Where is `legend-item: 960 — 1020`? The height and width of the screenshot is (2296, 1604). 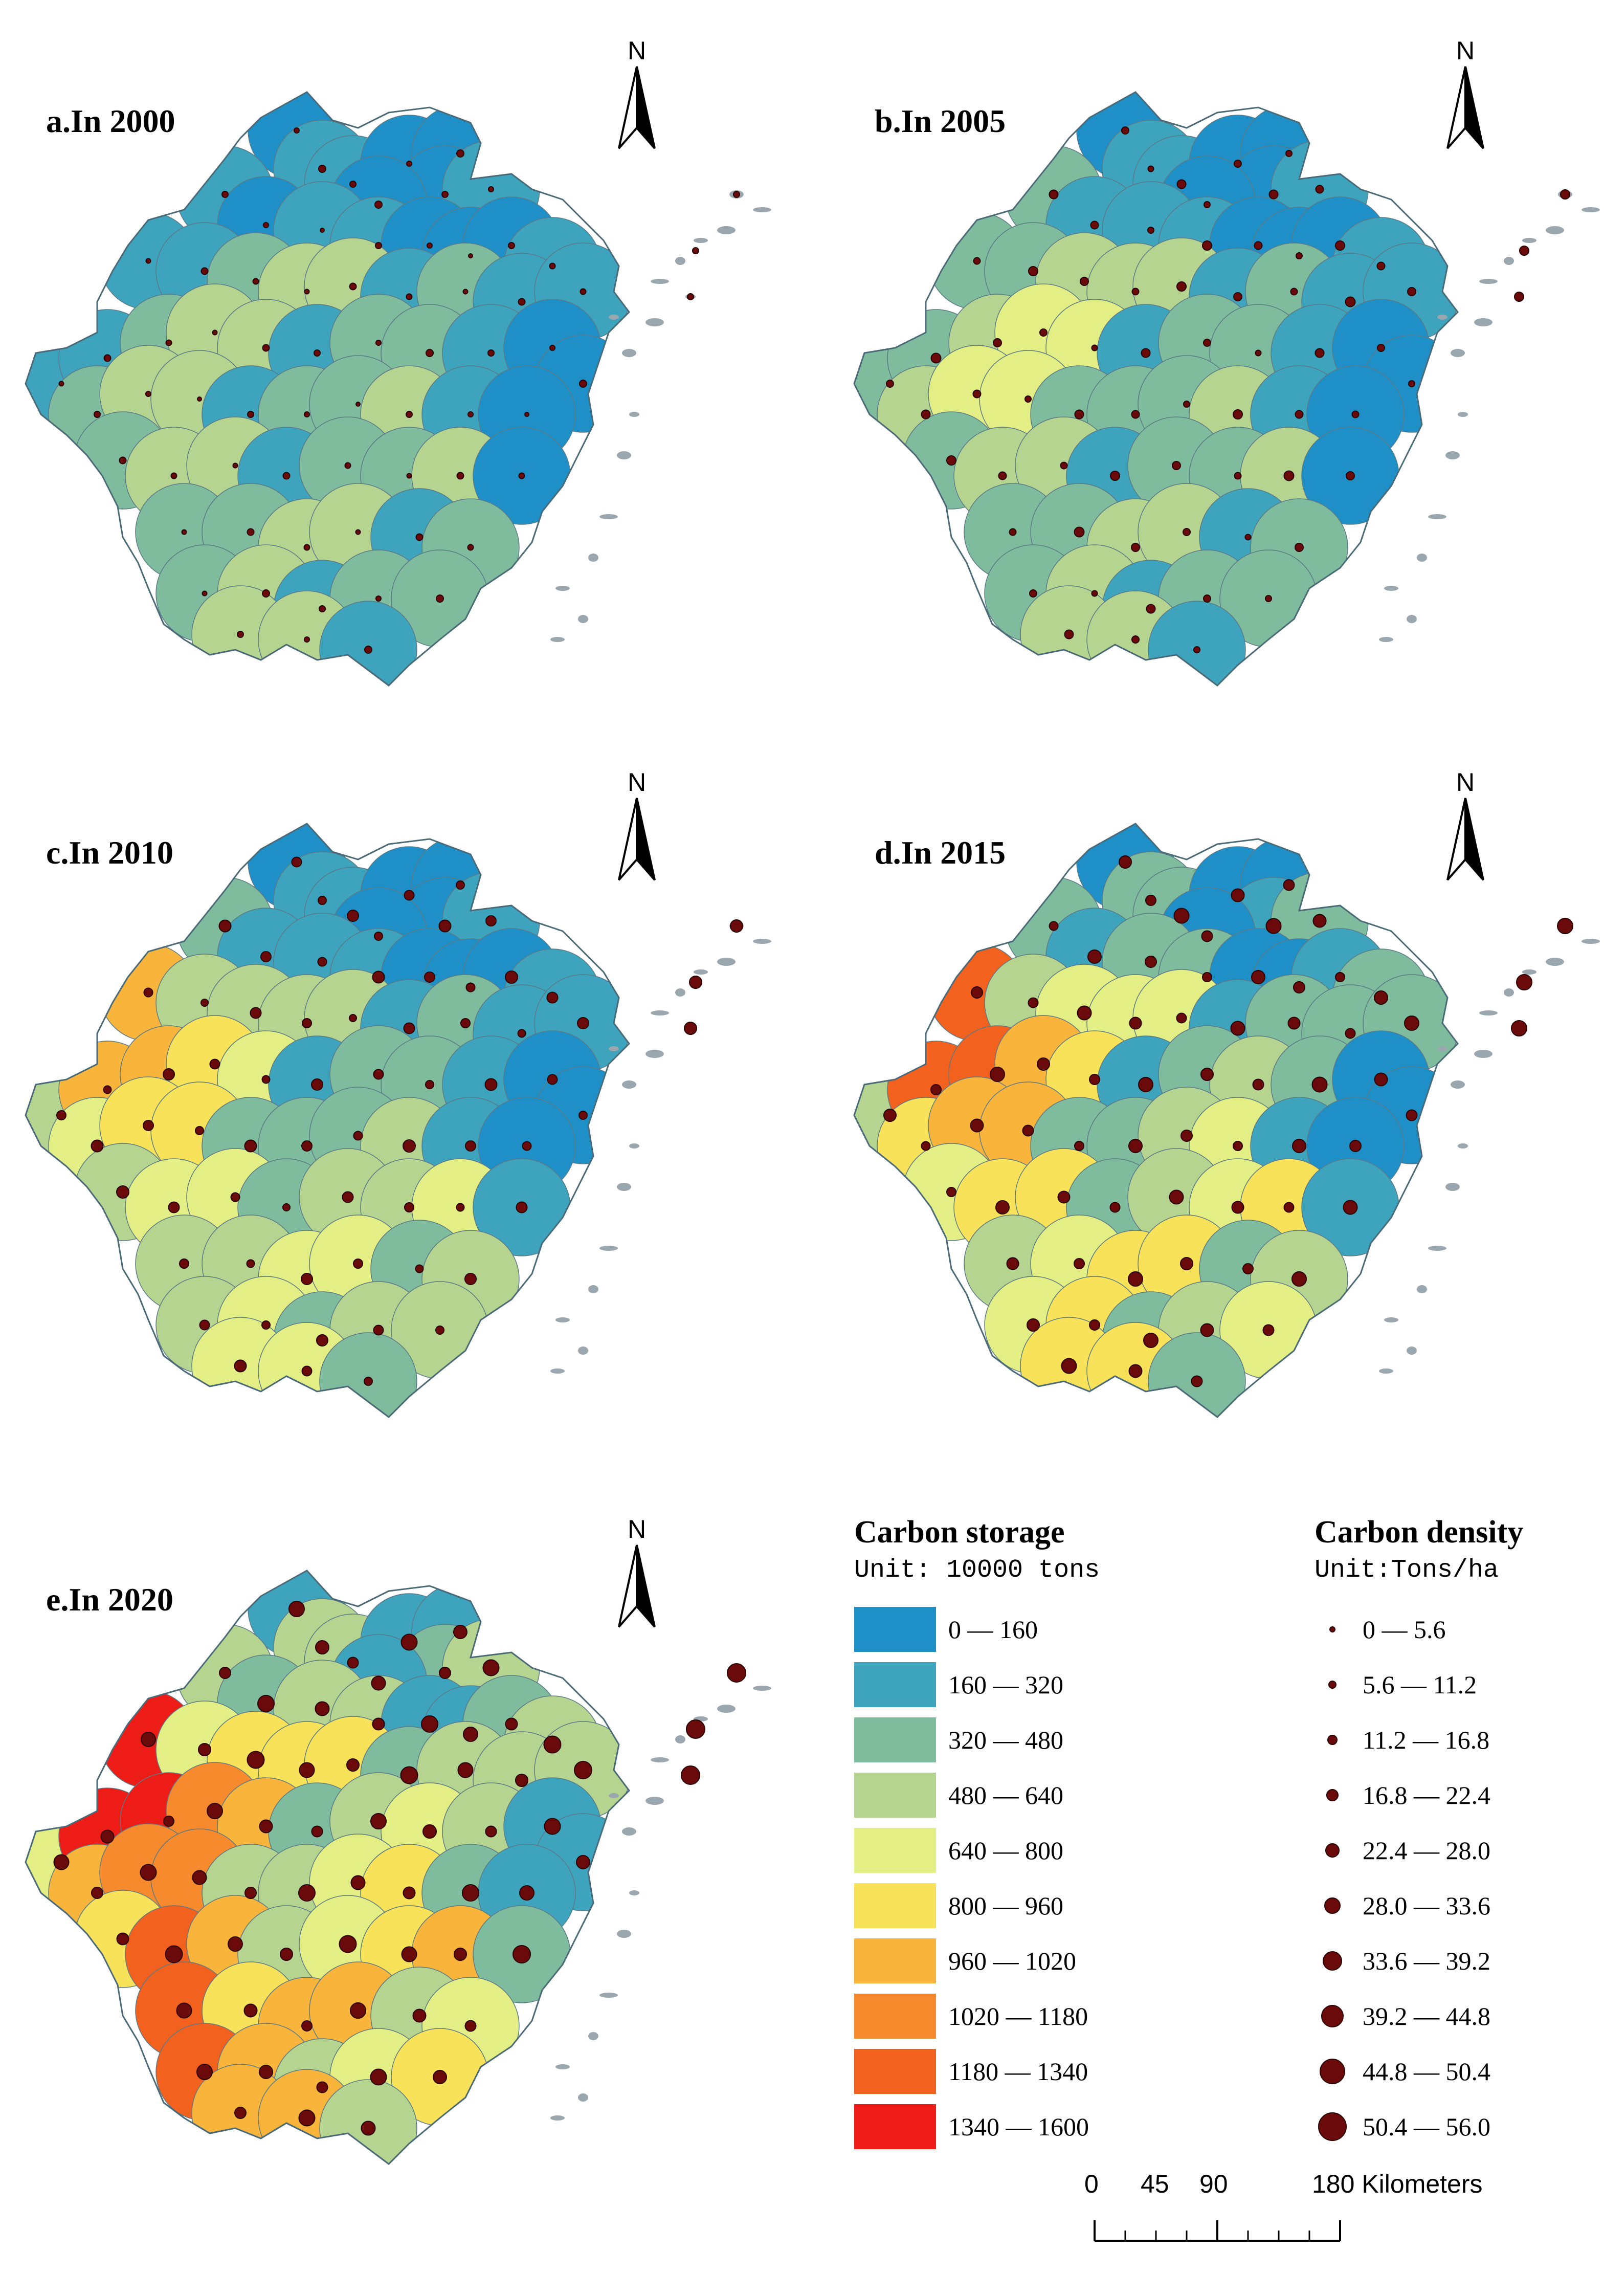
legend-item: 960 — 1020 is located at coordinates (965, 1961).